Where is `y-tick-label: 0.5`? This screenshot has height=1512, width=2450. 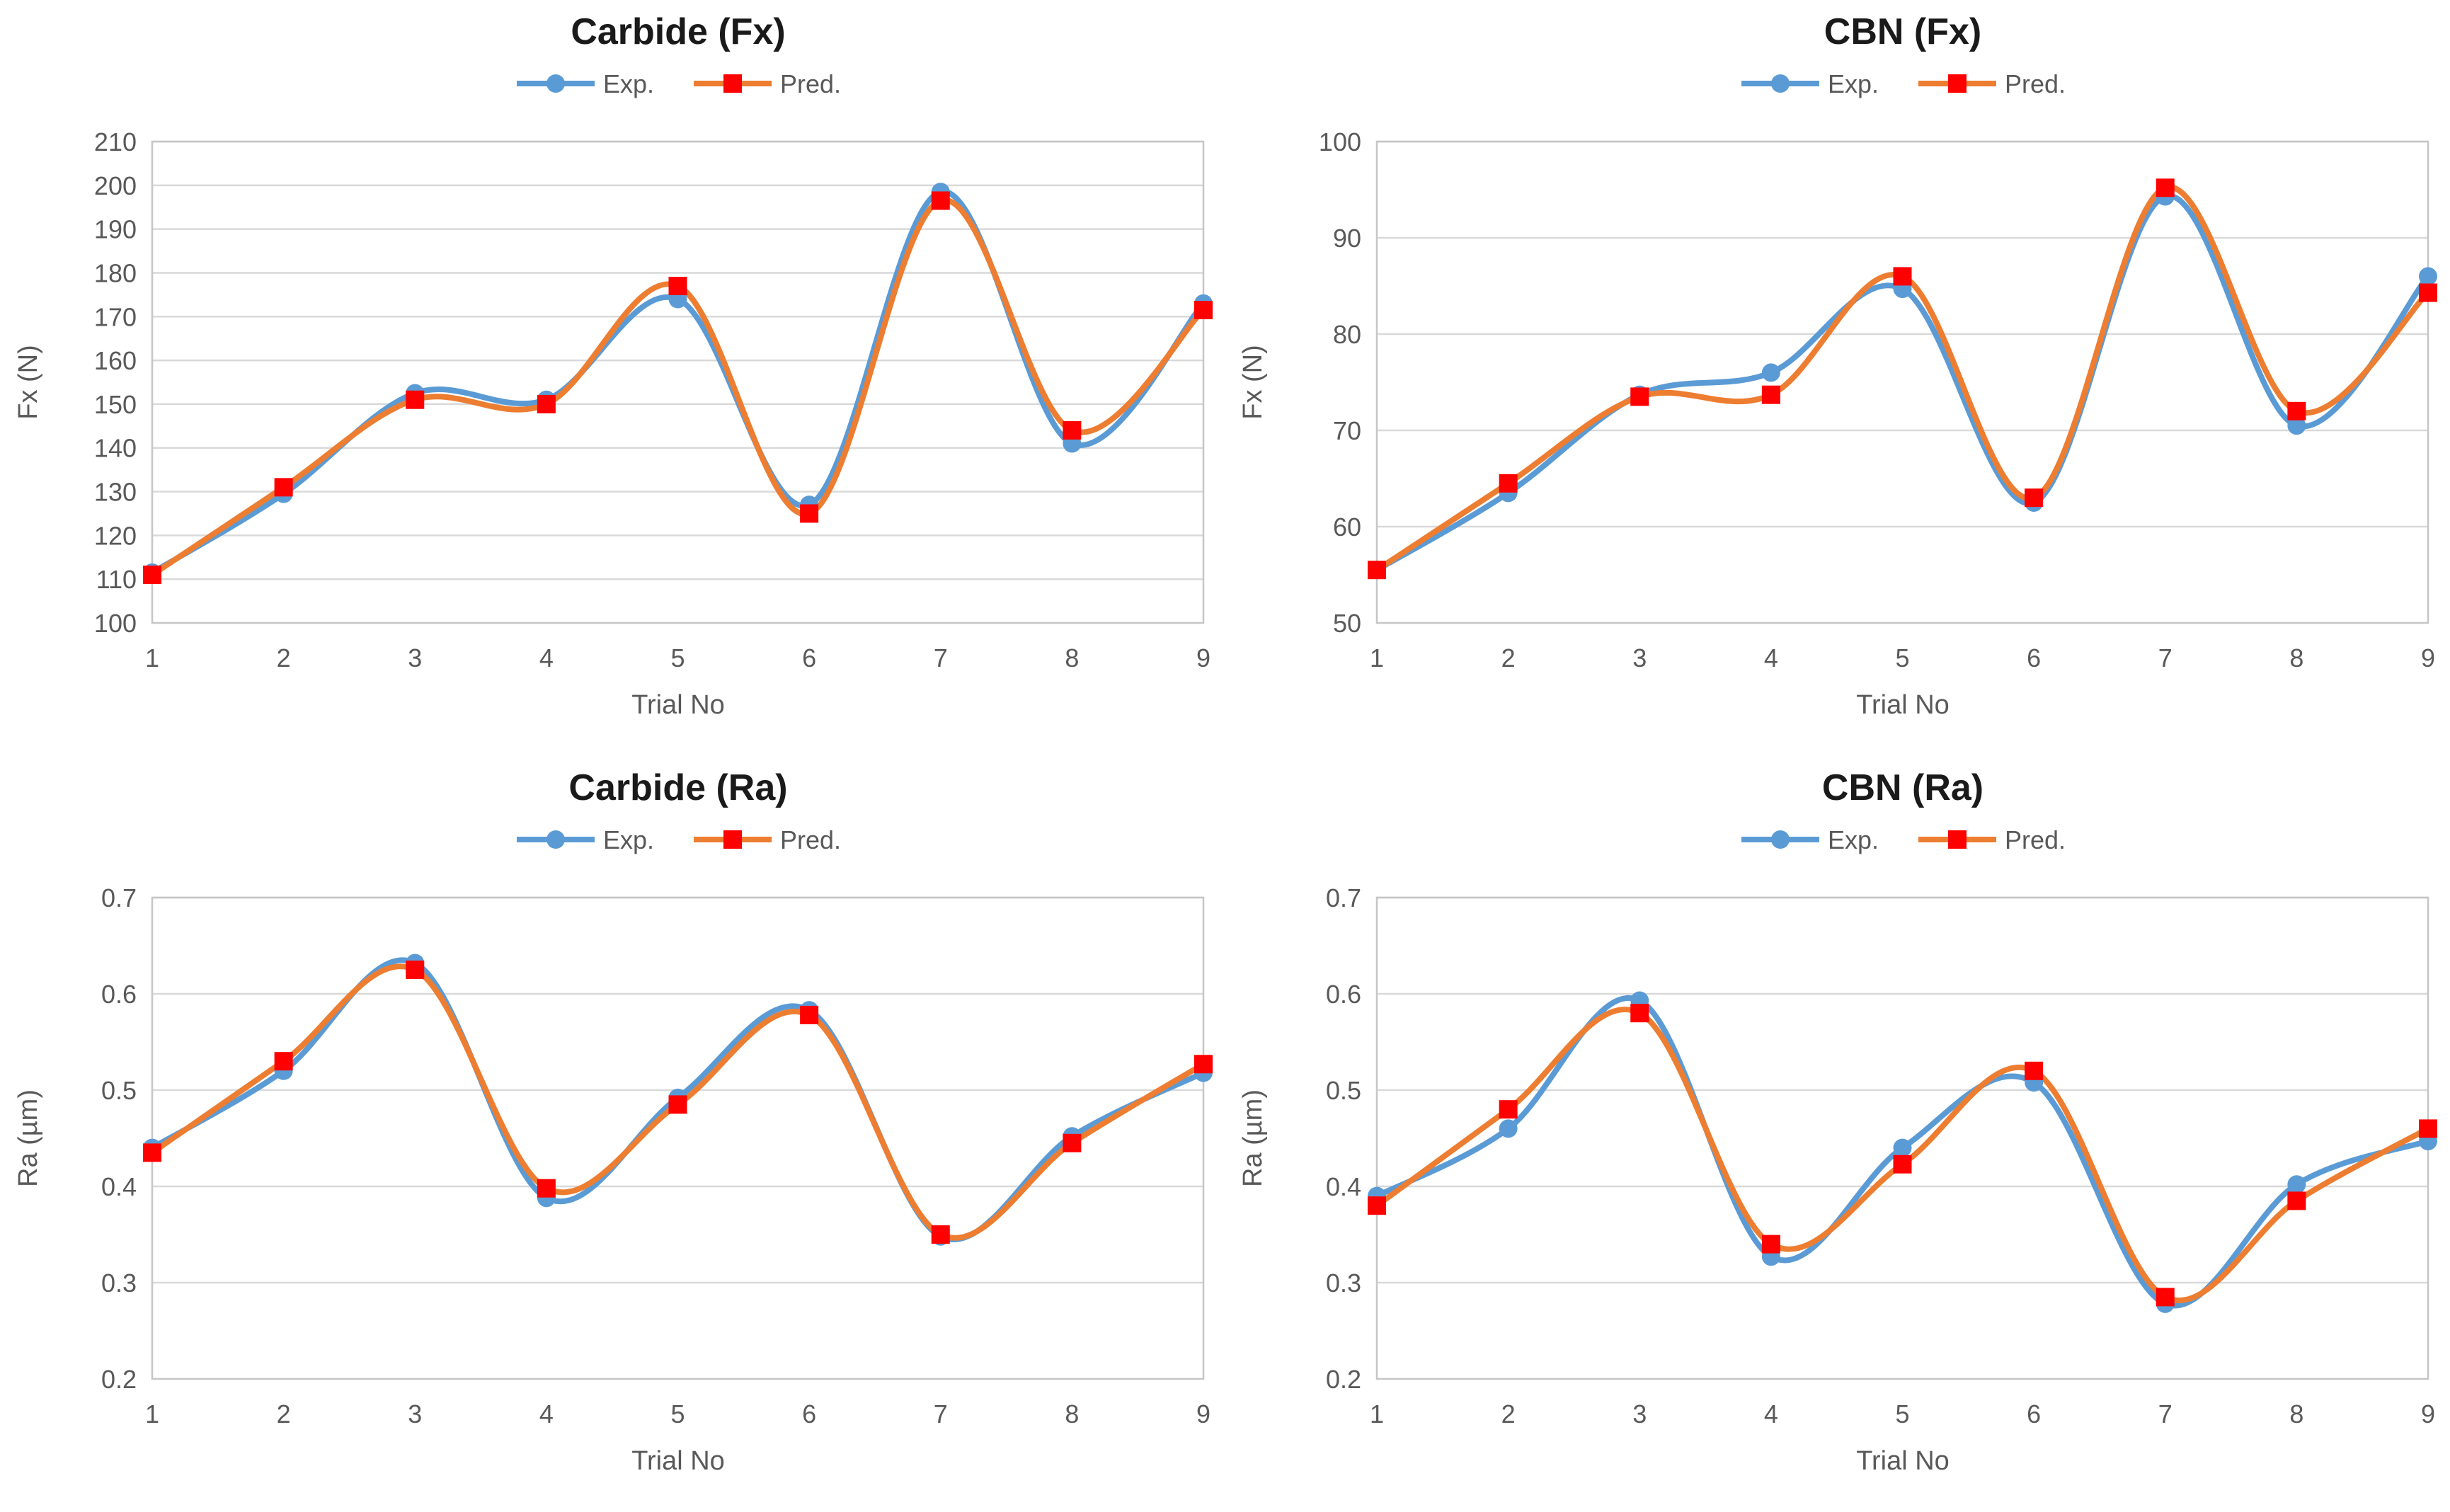 y-tick-label: 0.5 is located at coordinates (1344, 1090).